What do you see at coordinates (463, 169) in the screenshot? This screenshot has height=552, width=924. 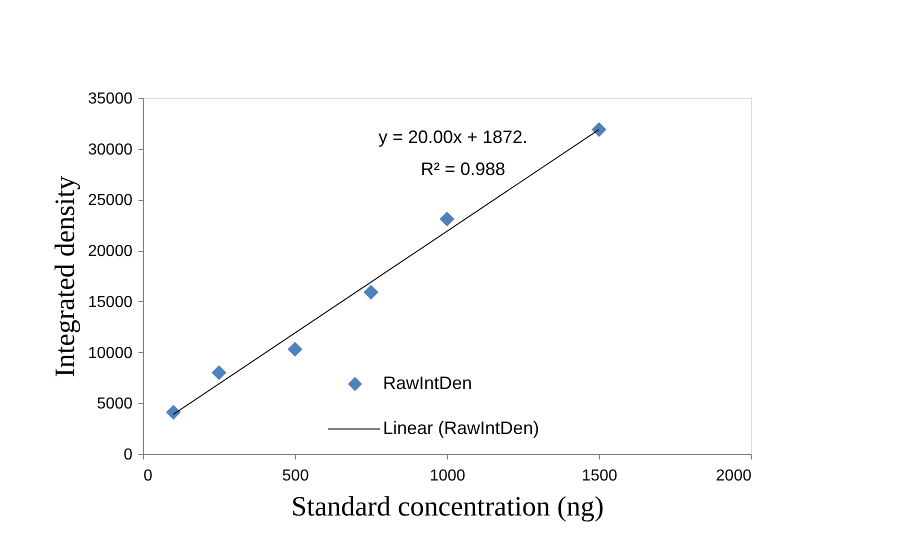 I see `annotation: R² = 0.988` at bounding box center [463, 169].